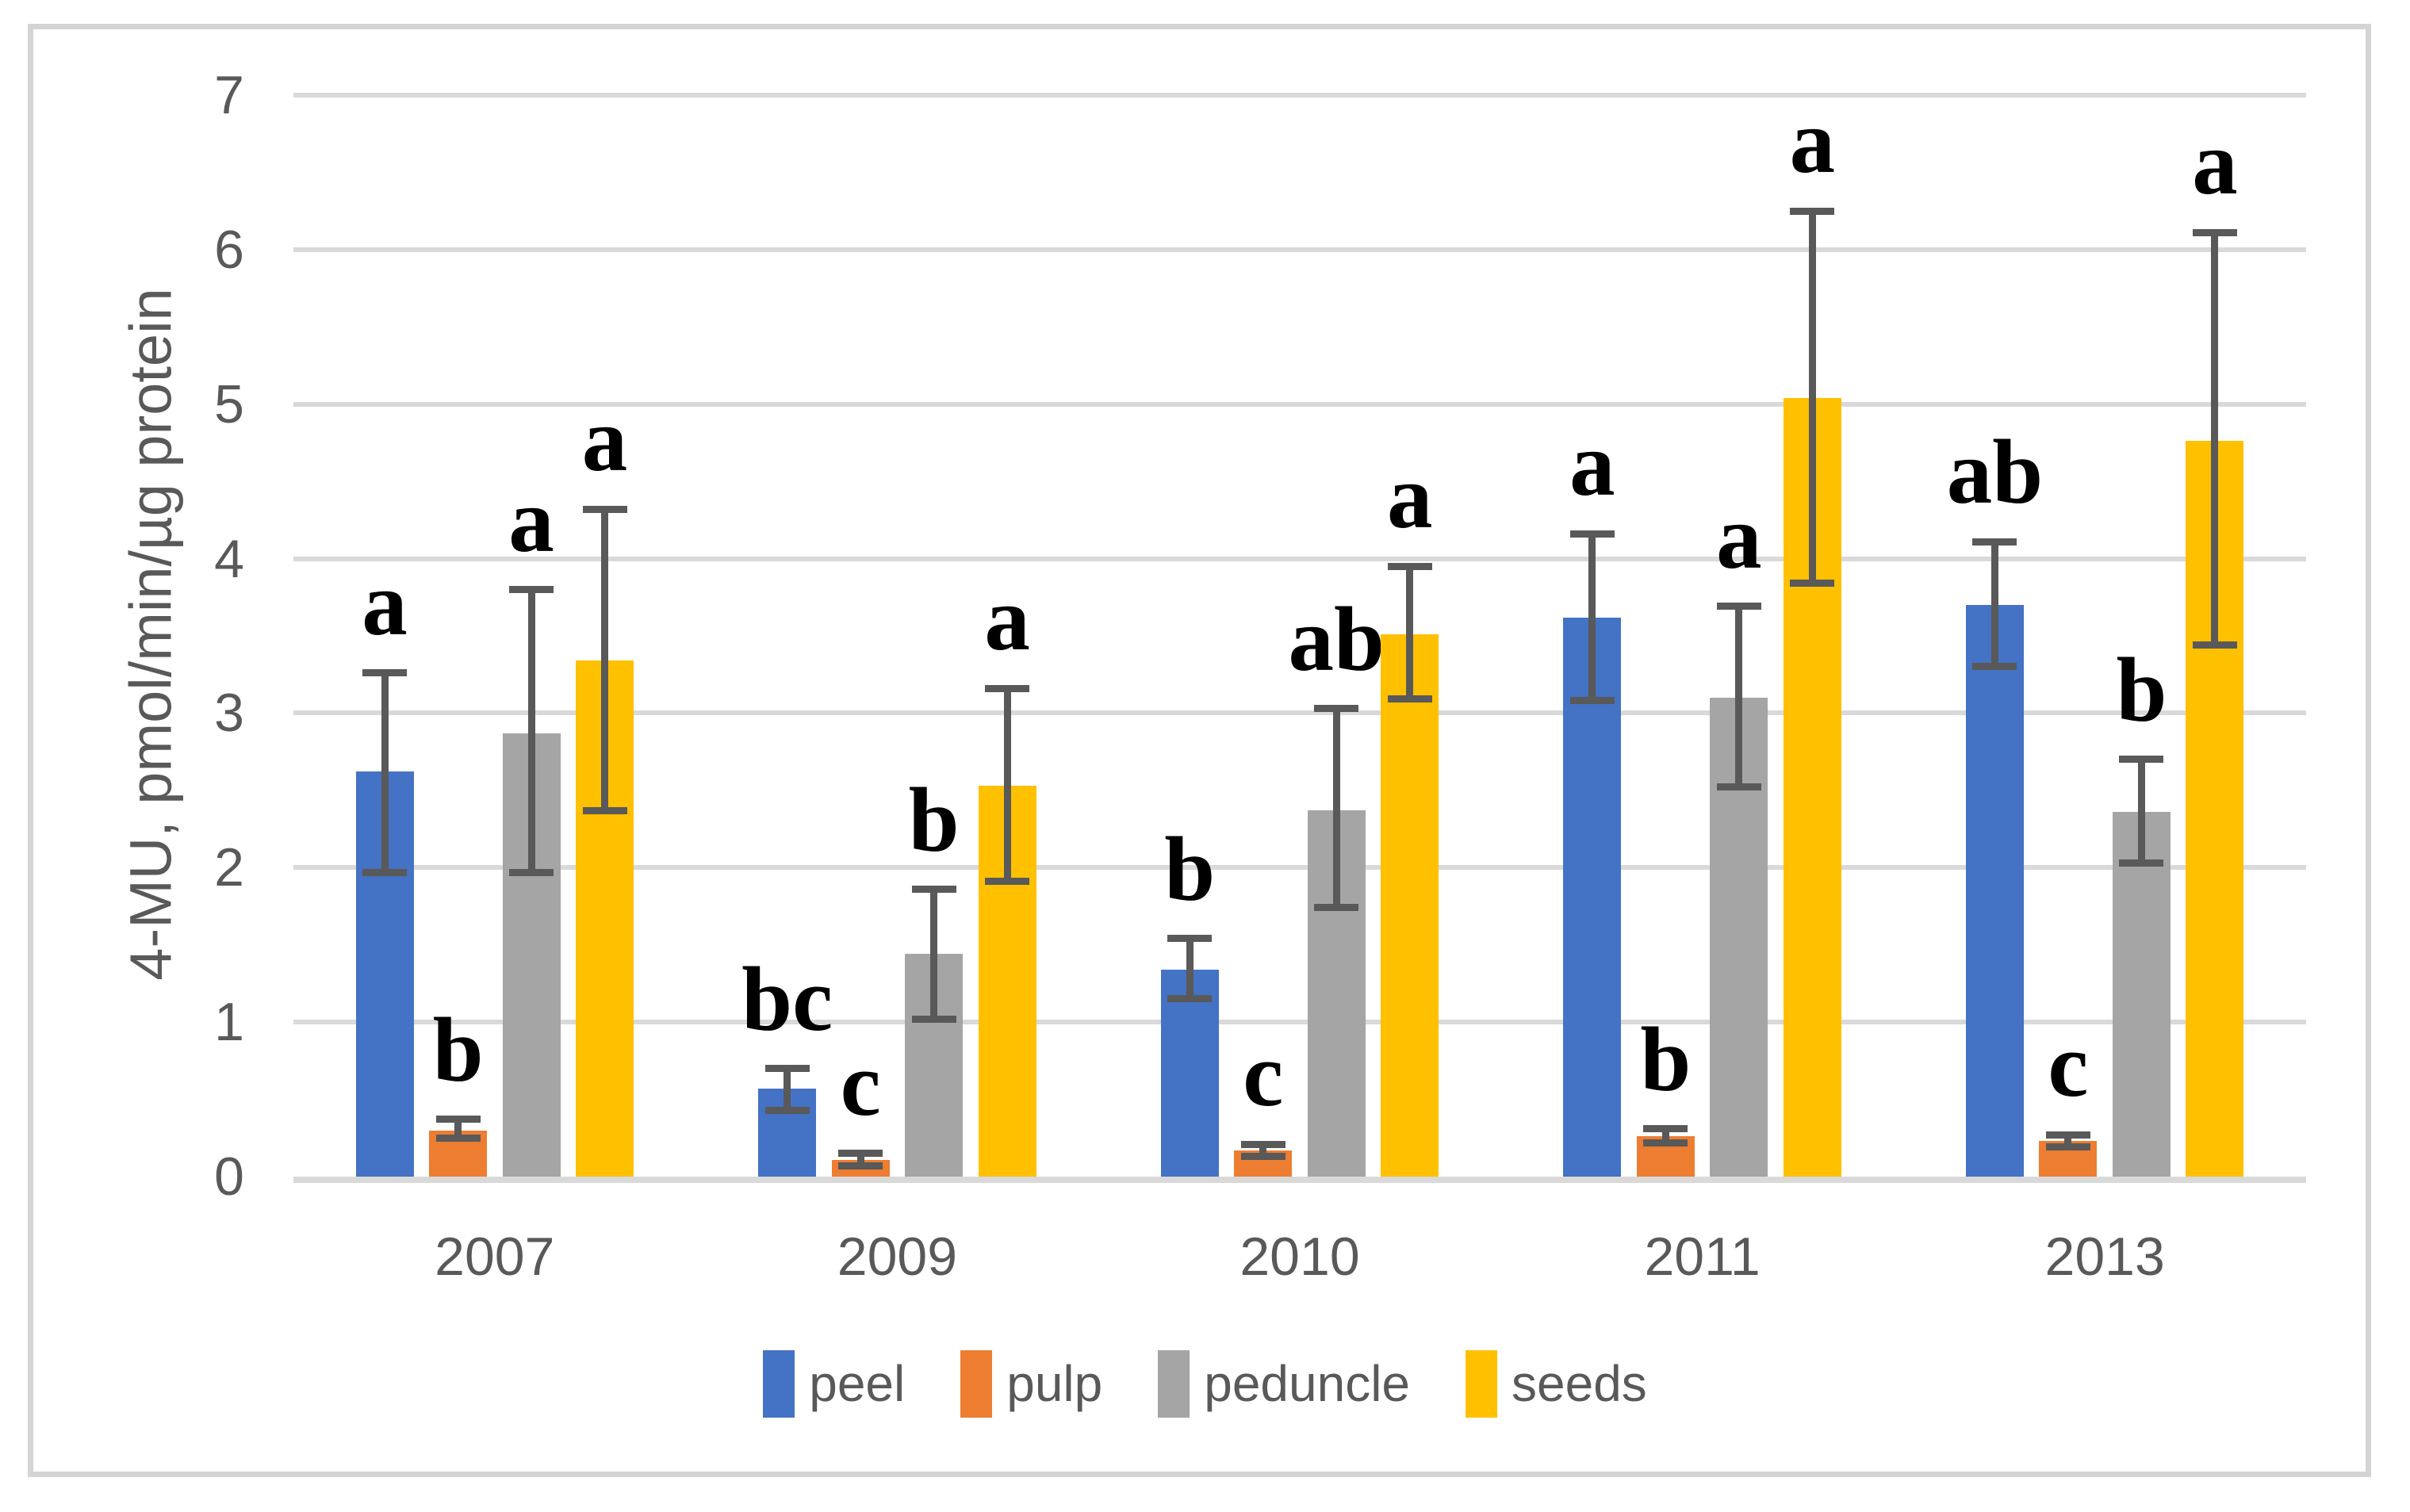  What do you see at coordinates (1336, 639) in the screenshot?
I see `significance-letter-peduncle-2010: ab` at bounding box center [1336, 639].